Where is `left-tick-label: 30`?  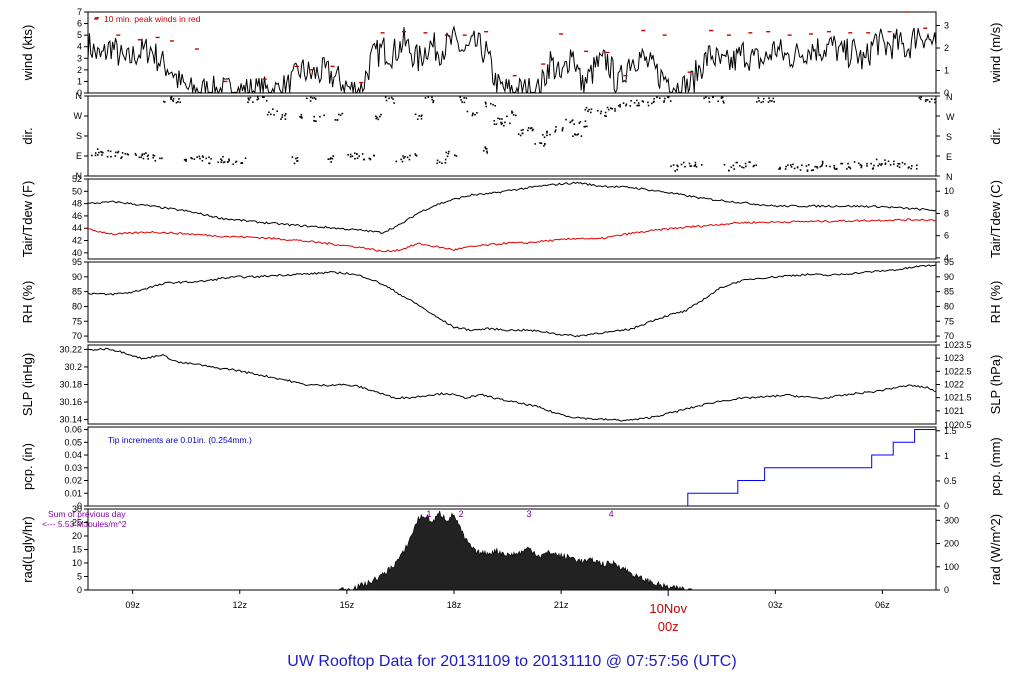
left-tick-label: 30 is located at coordinates (77, 509).